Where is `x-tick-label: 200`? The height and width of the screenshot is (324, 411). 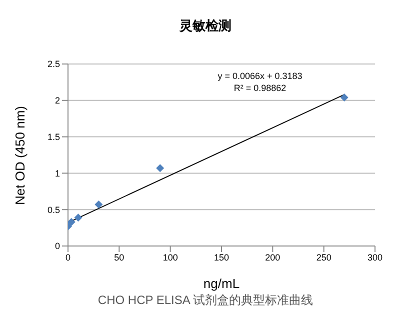
x-tick-label: 200 is located at coordinates (272, 257).